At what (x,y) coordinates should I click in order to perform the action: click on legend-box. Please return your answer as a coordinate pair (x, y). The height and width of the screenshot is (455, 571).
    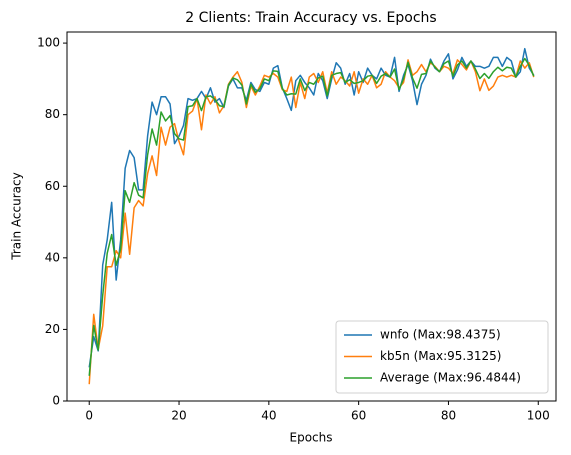
    Looking at the image, I should click on (442, 357).